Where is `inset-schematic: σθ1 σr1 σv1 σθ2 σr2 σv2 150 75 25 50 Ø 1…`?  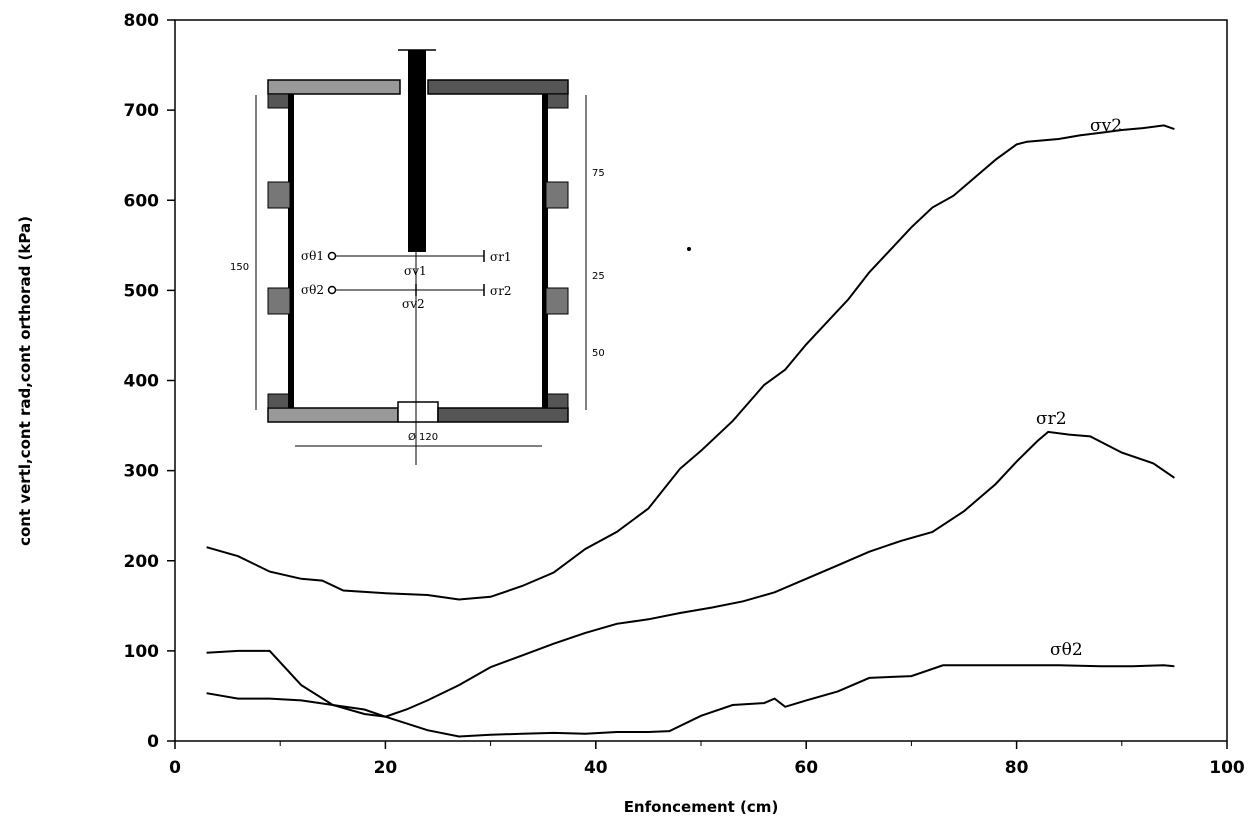
inset-schematic: σθ1 σr1 σv1 σθ2 σr2 σv2 150 75 25 50 Ø 1… is located at coordinates (417, 257).